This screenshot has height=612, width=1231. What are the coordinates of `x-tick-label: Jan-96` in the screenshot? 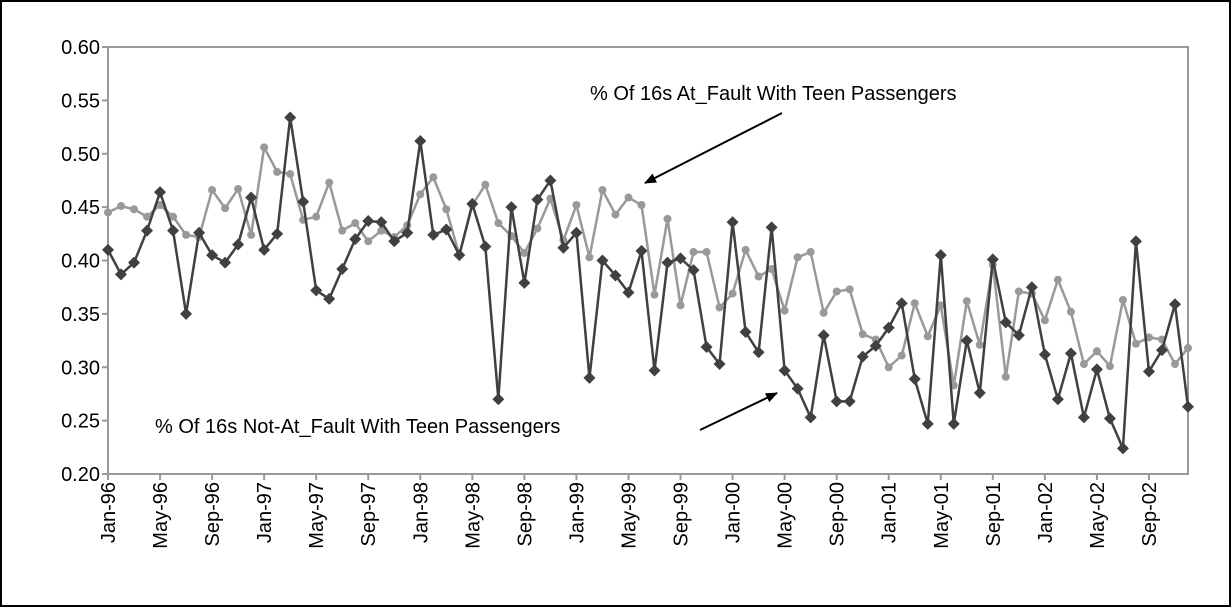 It's located at (109, 512).